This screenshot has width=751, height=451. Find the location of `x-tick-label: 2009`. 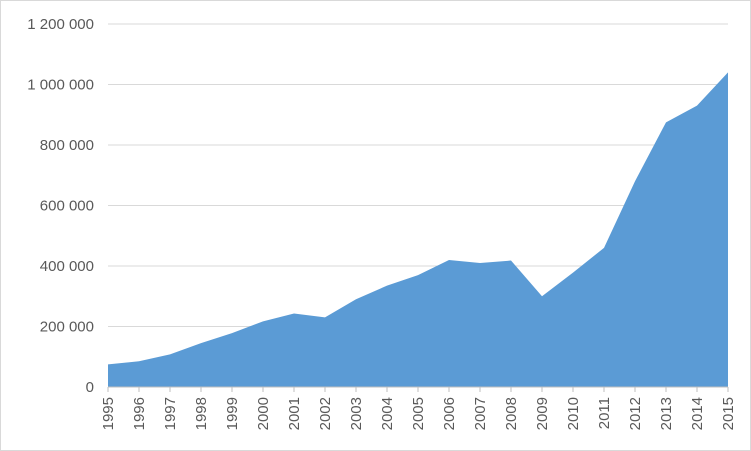

x-tick-label: 2009 is located at coordinates (542, 413).